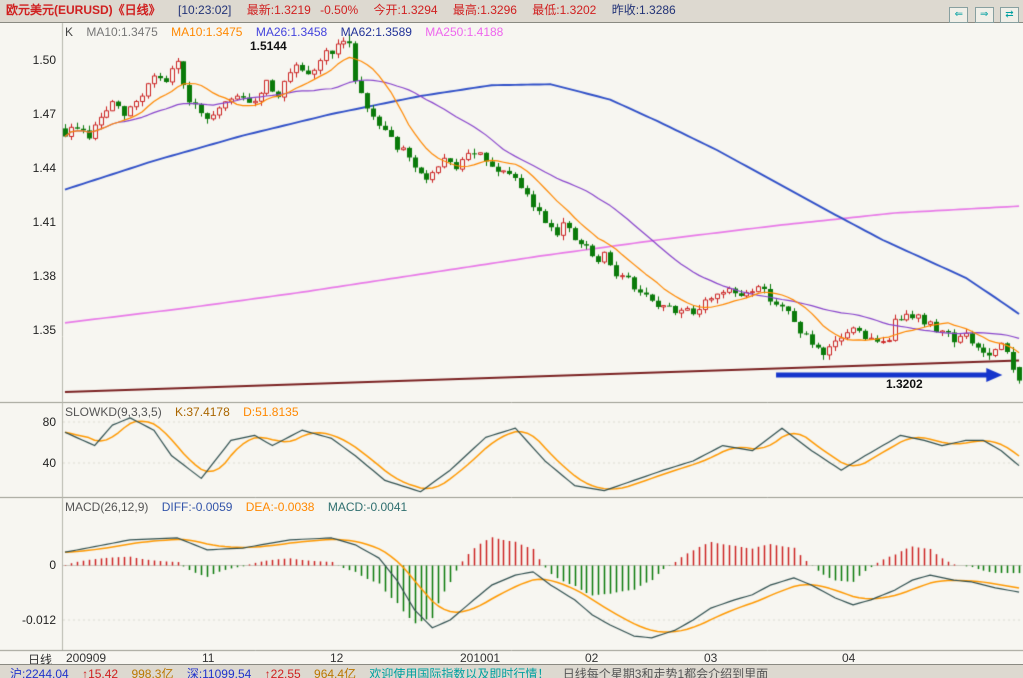 The image size is (1023, 678). I want to click on nav-toggle-button: ⇄, so click(1009, 14).